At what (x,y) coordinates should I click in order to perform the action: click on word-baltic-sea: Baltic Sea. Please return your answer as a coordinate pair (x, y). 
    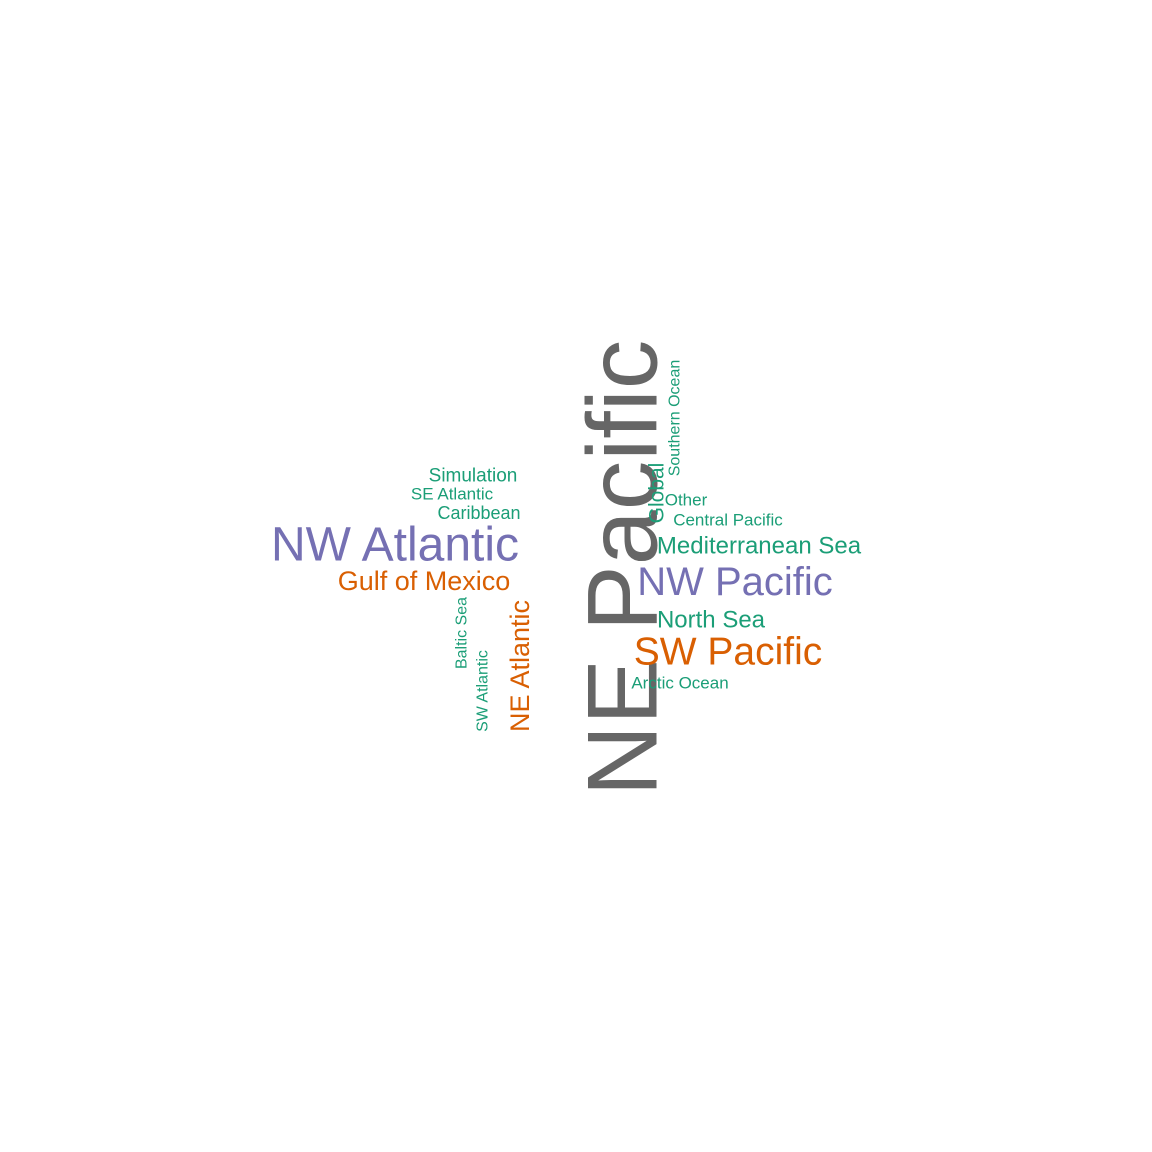
    Looking at the image, I should click on (462, 633).